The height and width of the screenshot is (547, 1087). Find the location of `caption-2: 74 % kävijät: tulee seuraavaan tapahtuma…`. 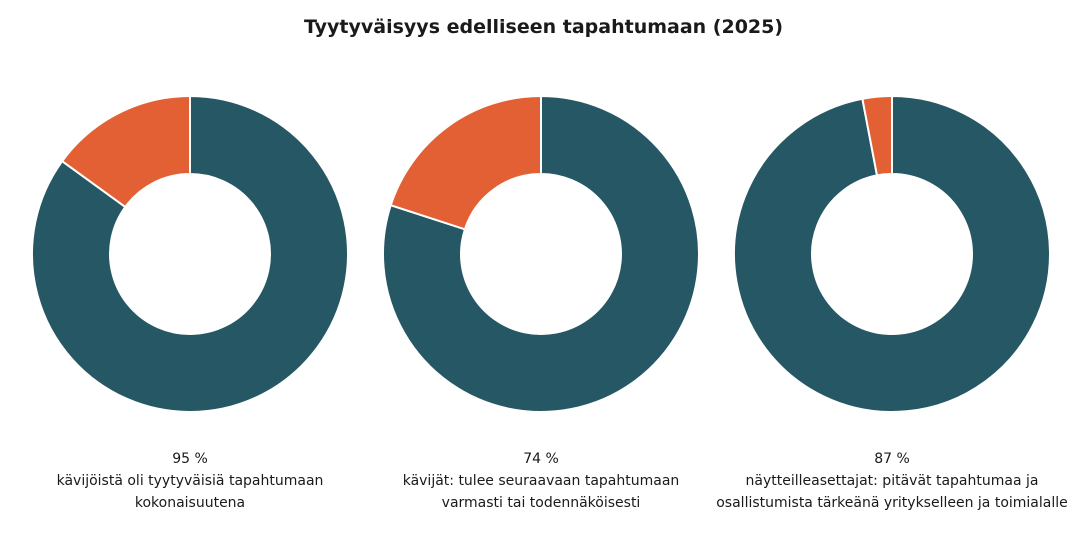

caption-2: 74 % kävijät: tulee seuraavaan tapahtuma… is located at coordinates (541, 481).